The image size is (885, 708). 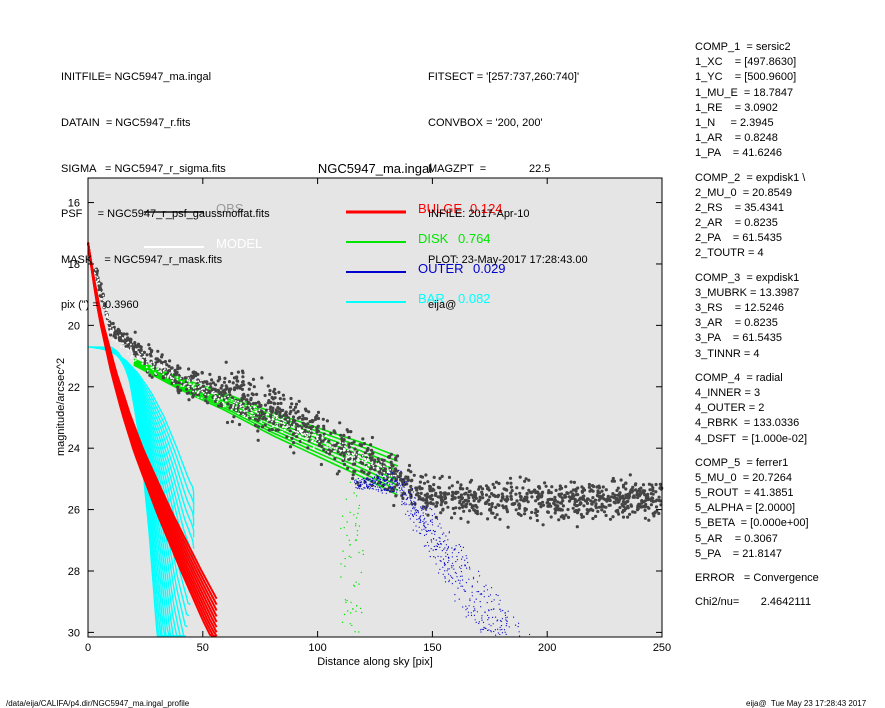 What do you see at coordinates (739, 207) in the screenshot?
I see `component-parameter-line: 2_RS = 35.4341` at bounding box center [739, 207].